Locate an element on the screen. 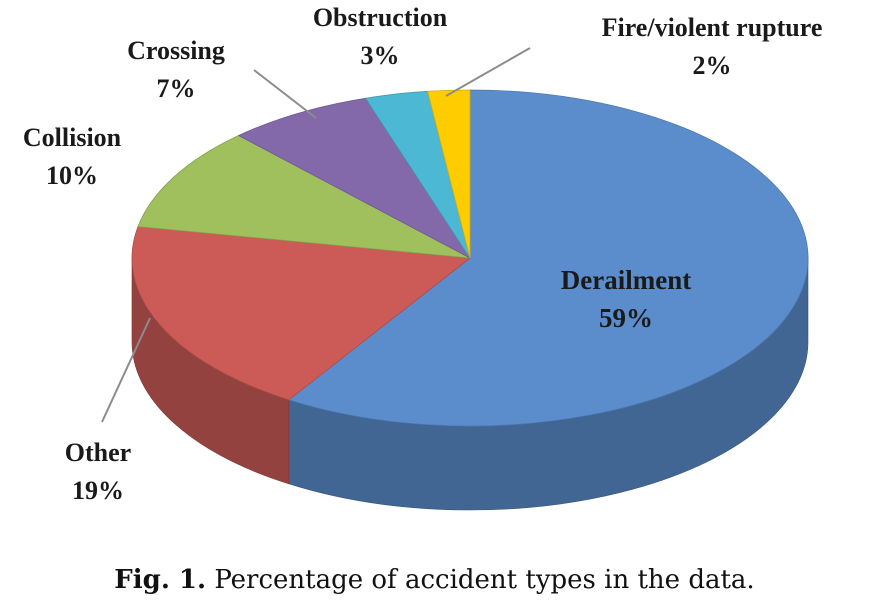  leader-line-other is located at coordinates (126, 370).